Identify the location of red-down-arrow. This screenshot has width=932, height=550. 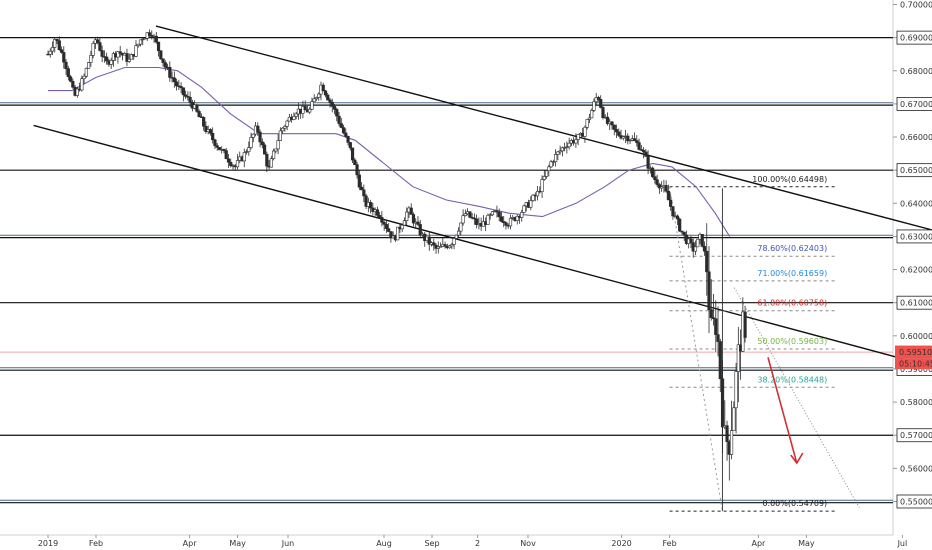
(782, 410).